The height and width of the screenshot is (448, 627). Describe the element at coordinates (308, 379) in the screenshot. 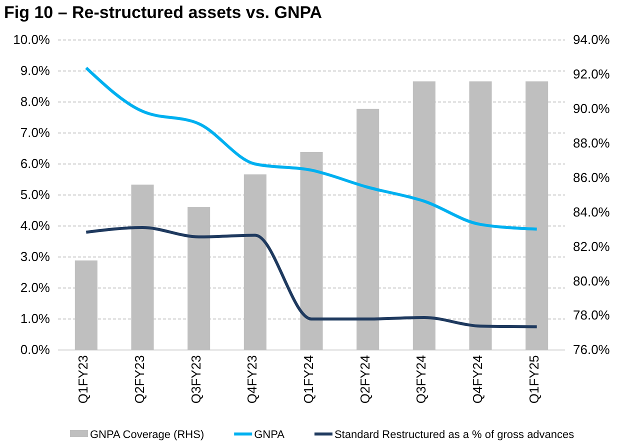

I see `x-tick-label: Q1FY24` at that location.